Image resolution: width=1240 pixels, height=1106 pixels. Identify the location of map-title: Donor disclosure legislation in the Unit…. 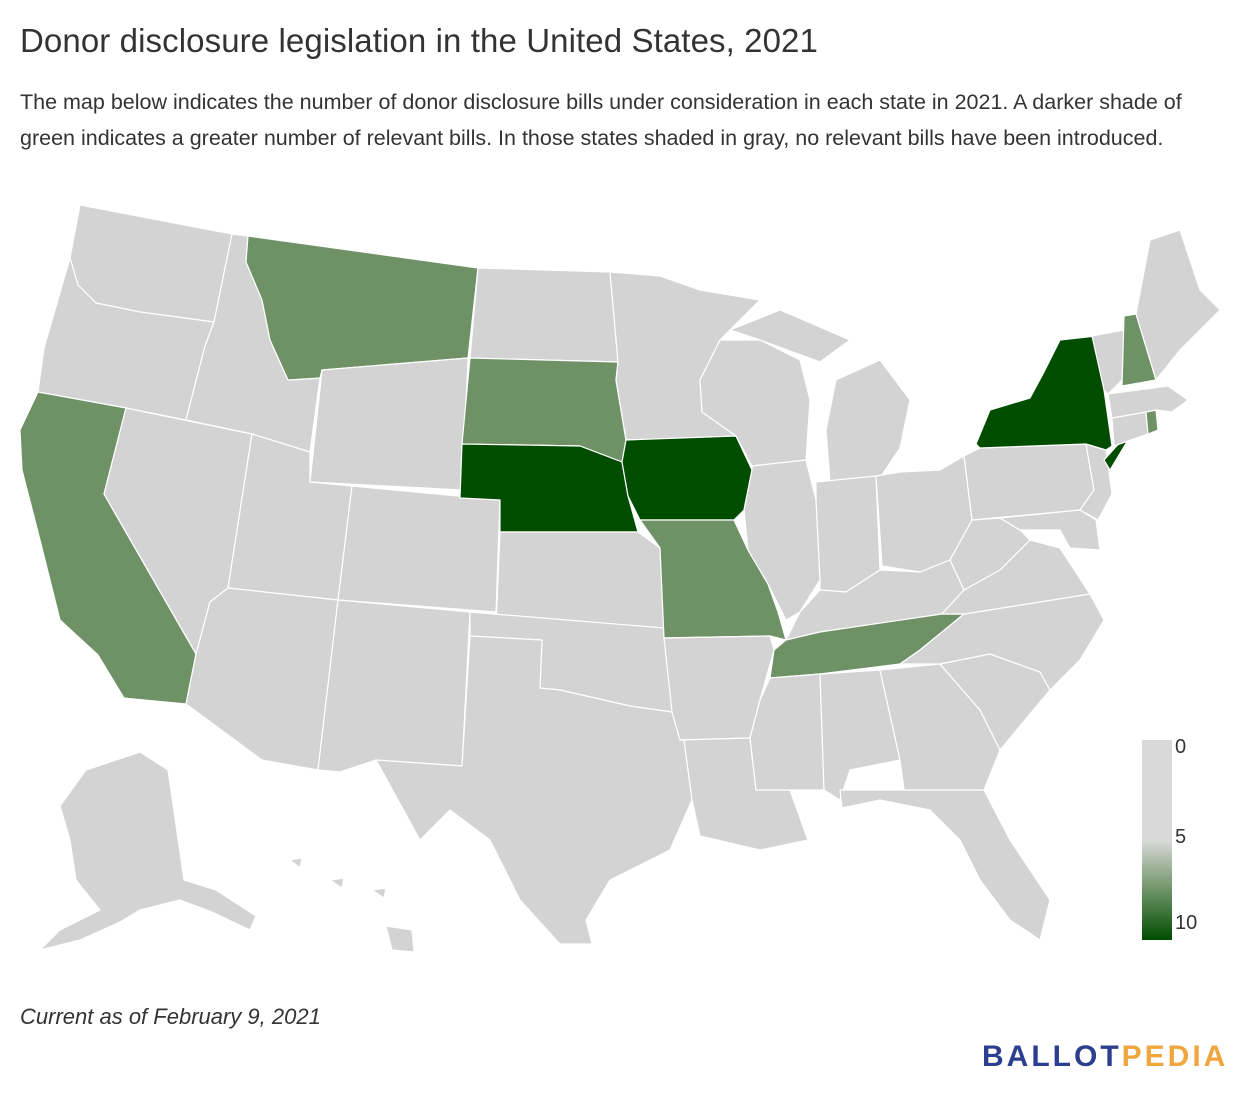
(419, 40).